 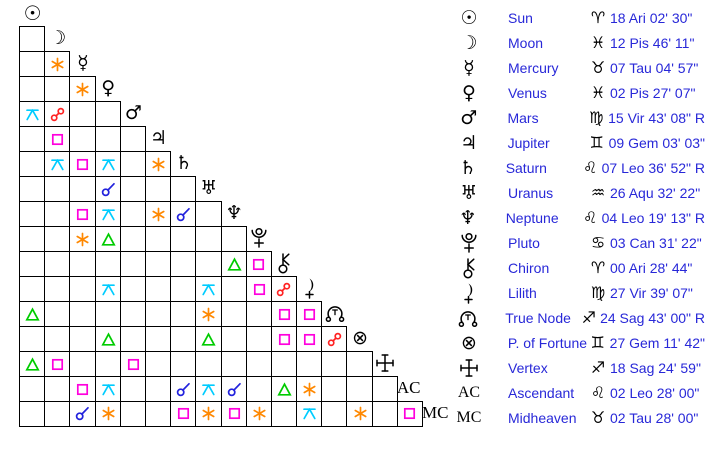 I want to click on aspect-cell-chiron-ac, so click(x=284, y=388).